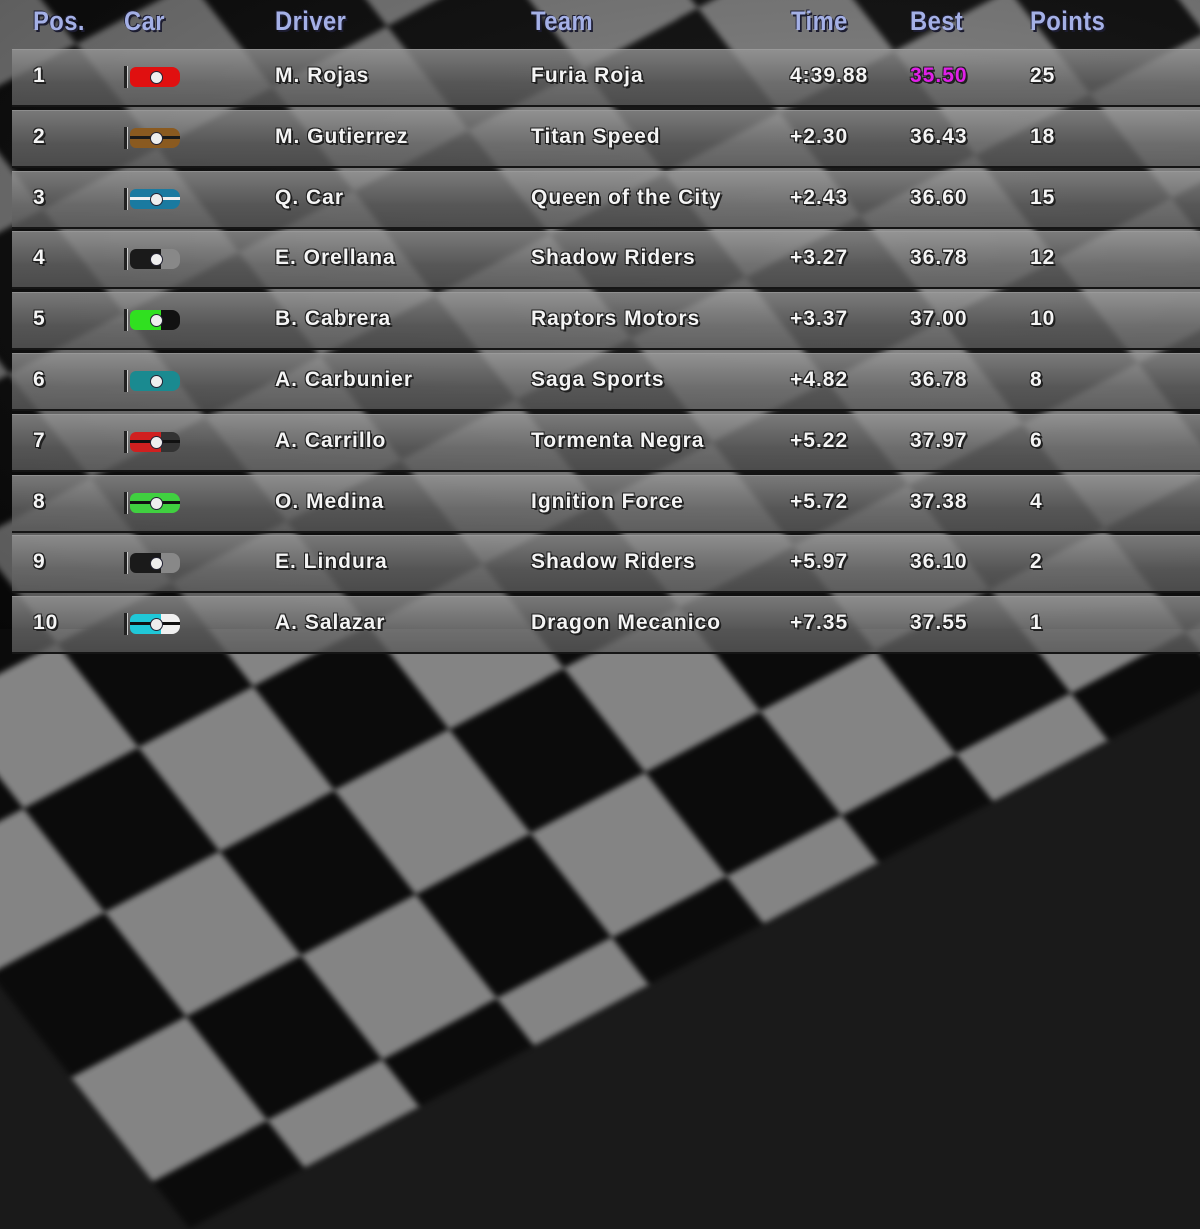 The height and width of the screenshot is (1229, 1200). What do you see at coordinates (311, 21) in the screenshot?
I see `header-driver: Driver` at bounding box center [311, 21].